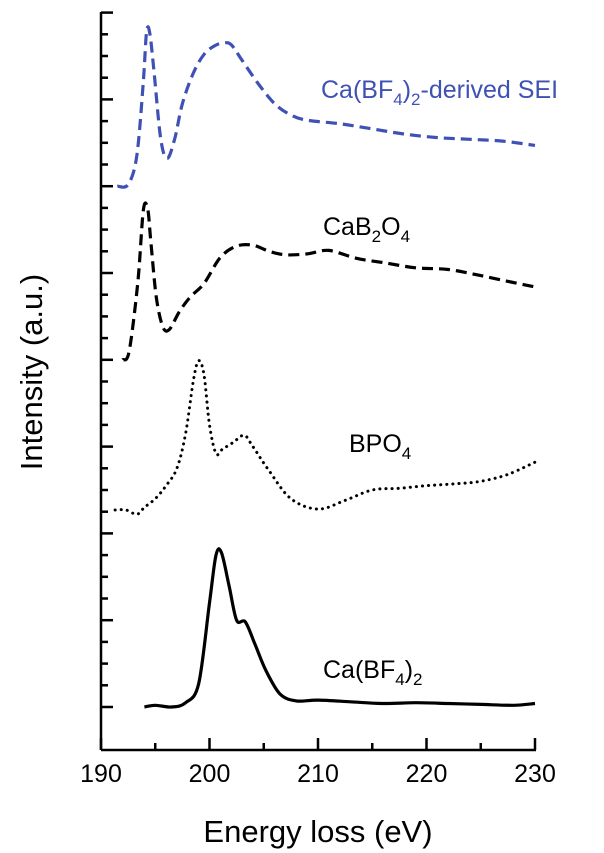 The height and width of the screenshot is (853, 604). I want to click on series-label-cabf4-part1: Ca(BF, so click(359, 670).